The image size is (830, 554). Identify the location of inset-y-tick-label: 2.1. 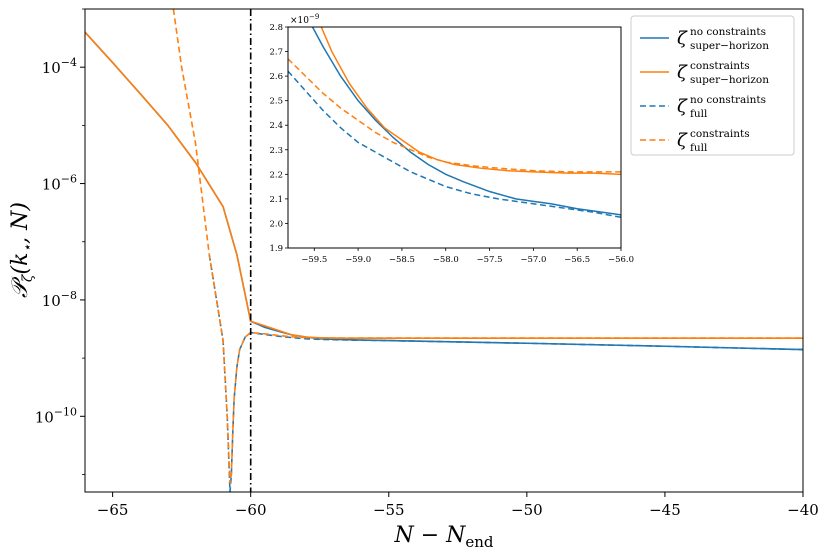
(276, 200).